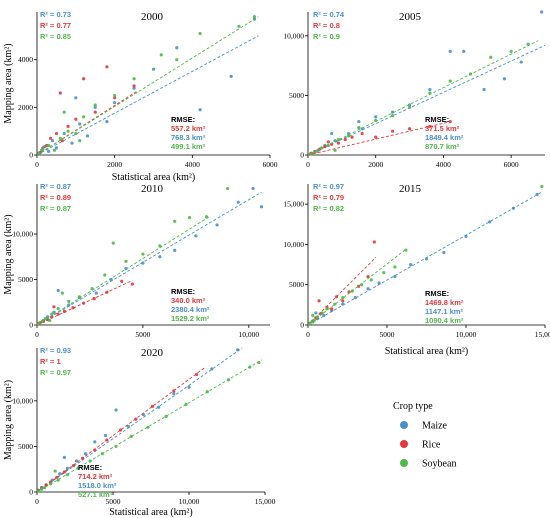 The image size is (550, 518). I want to click on maize-r2-label: R² = 0.74, so click(329, 14).